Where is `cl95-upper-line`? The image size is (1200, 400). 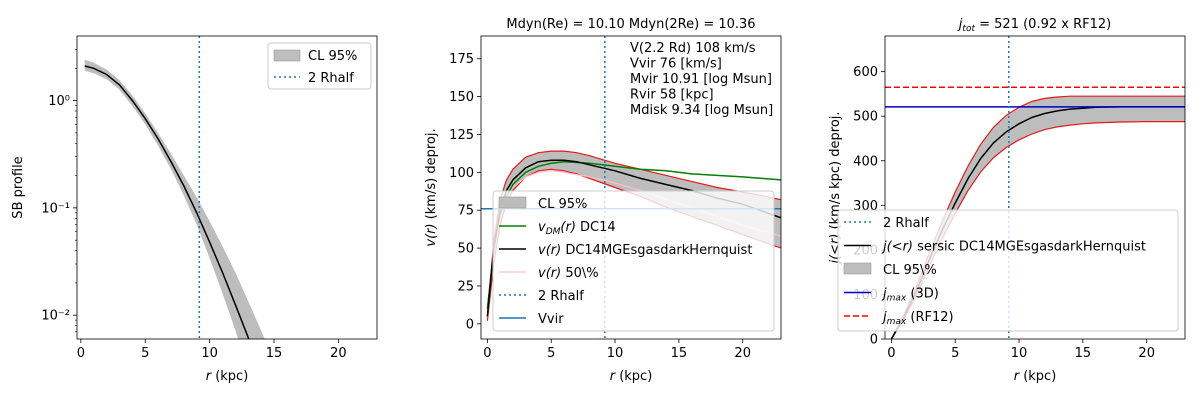 cl95-upper-line is located at coordinates (633, 233).